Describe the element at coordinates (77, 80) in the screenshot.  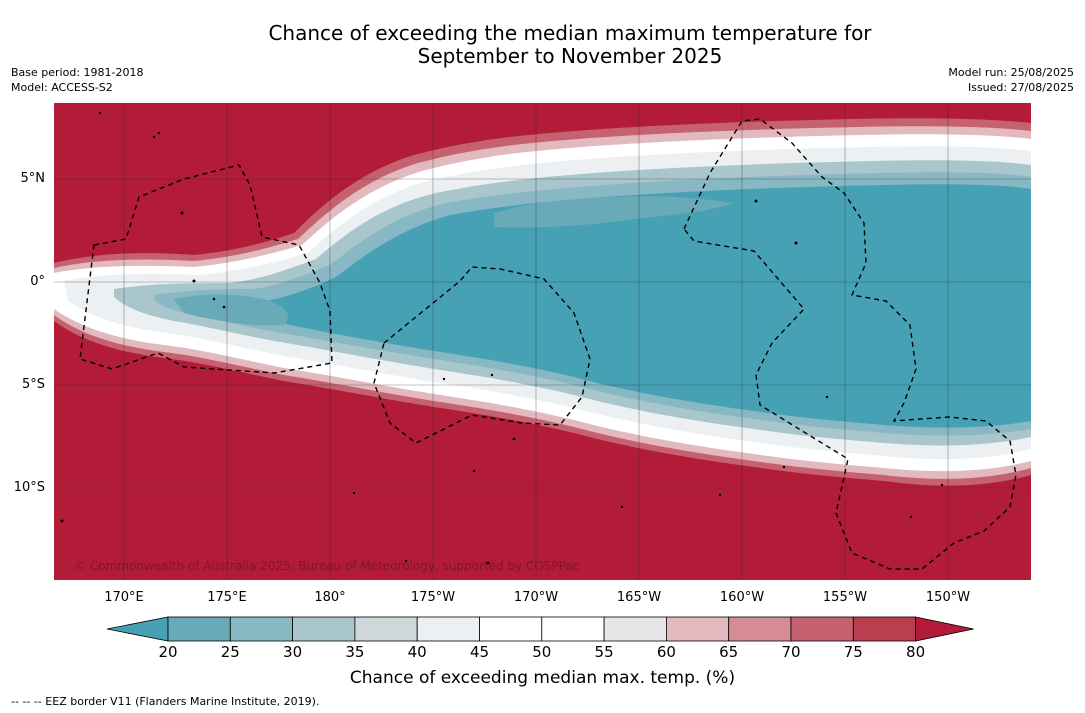
I see `meta-left: Base period: 1981-2018 Model: ACCESS-S2` at that location.